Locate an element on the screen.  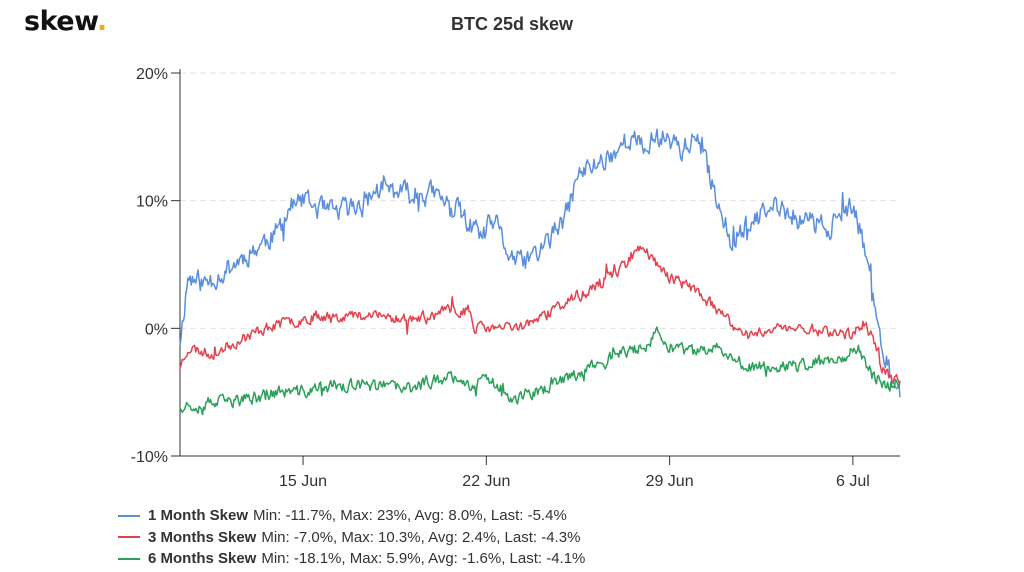
y-axis-ticks: 20% 10% 0% -10% is located at coordinates (155, 266).